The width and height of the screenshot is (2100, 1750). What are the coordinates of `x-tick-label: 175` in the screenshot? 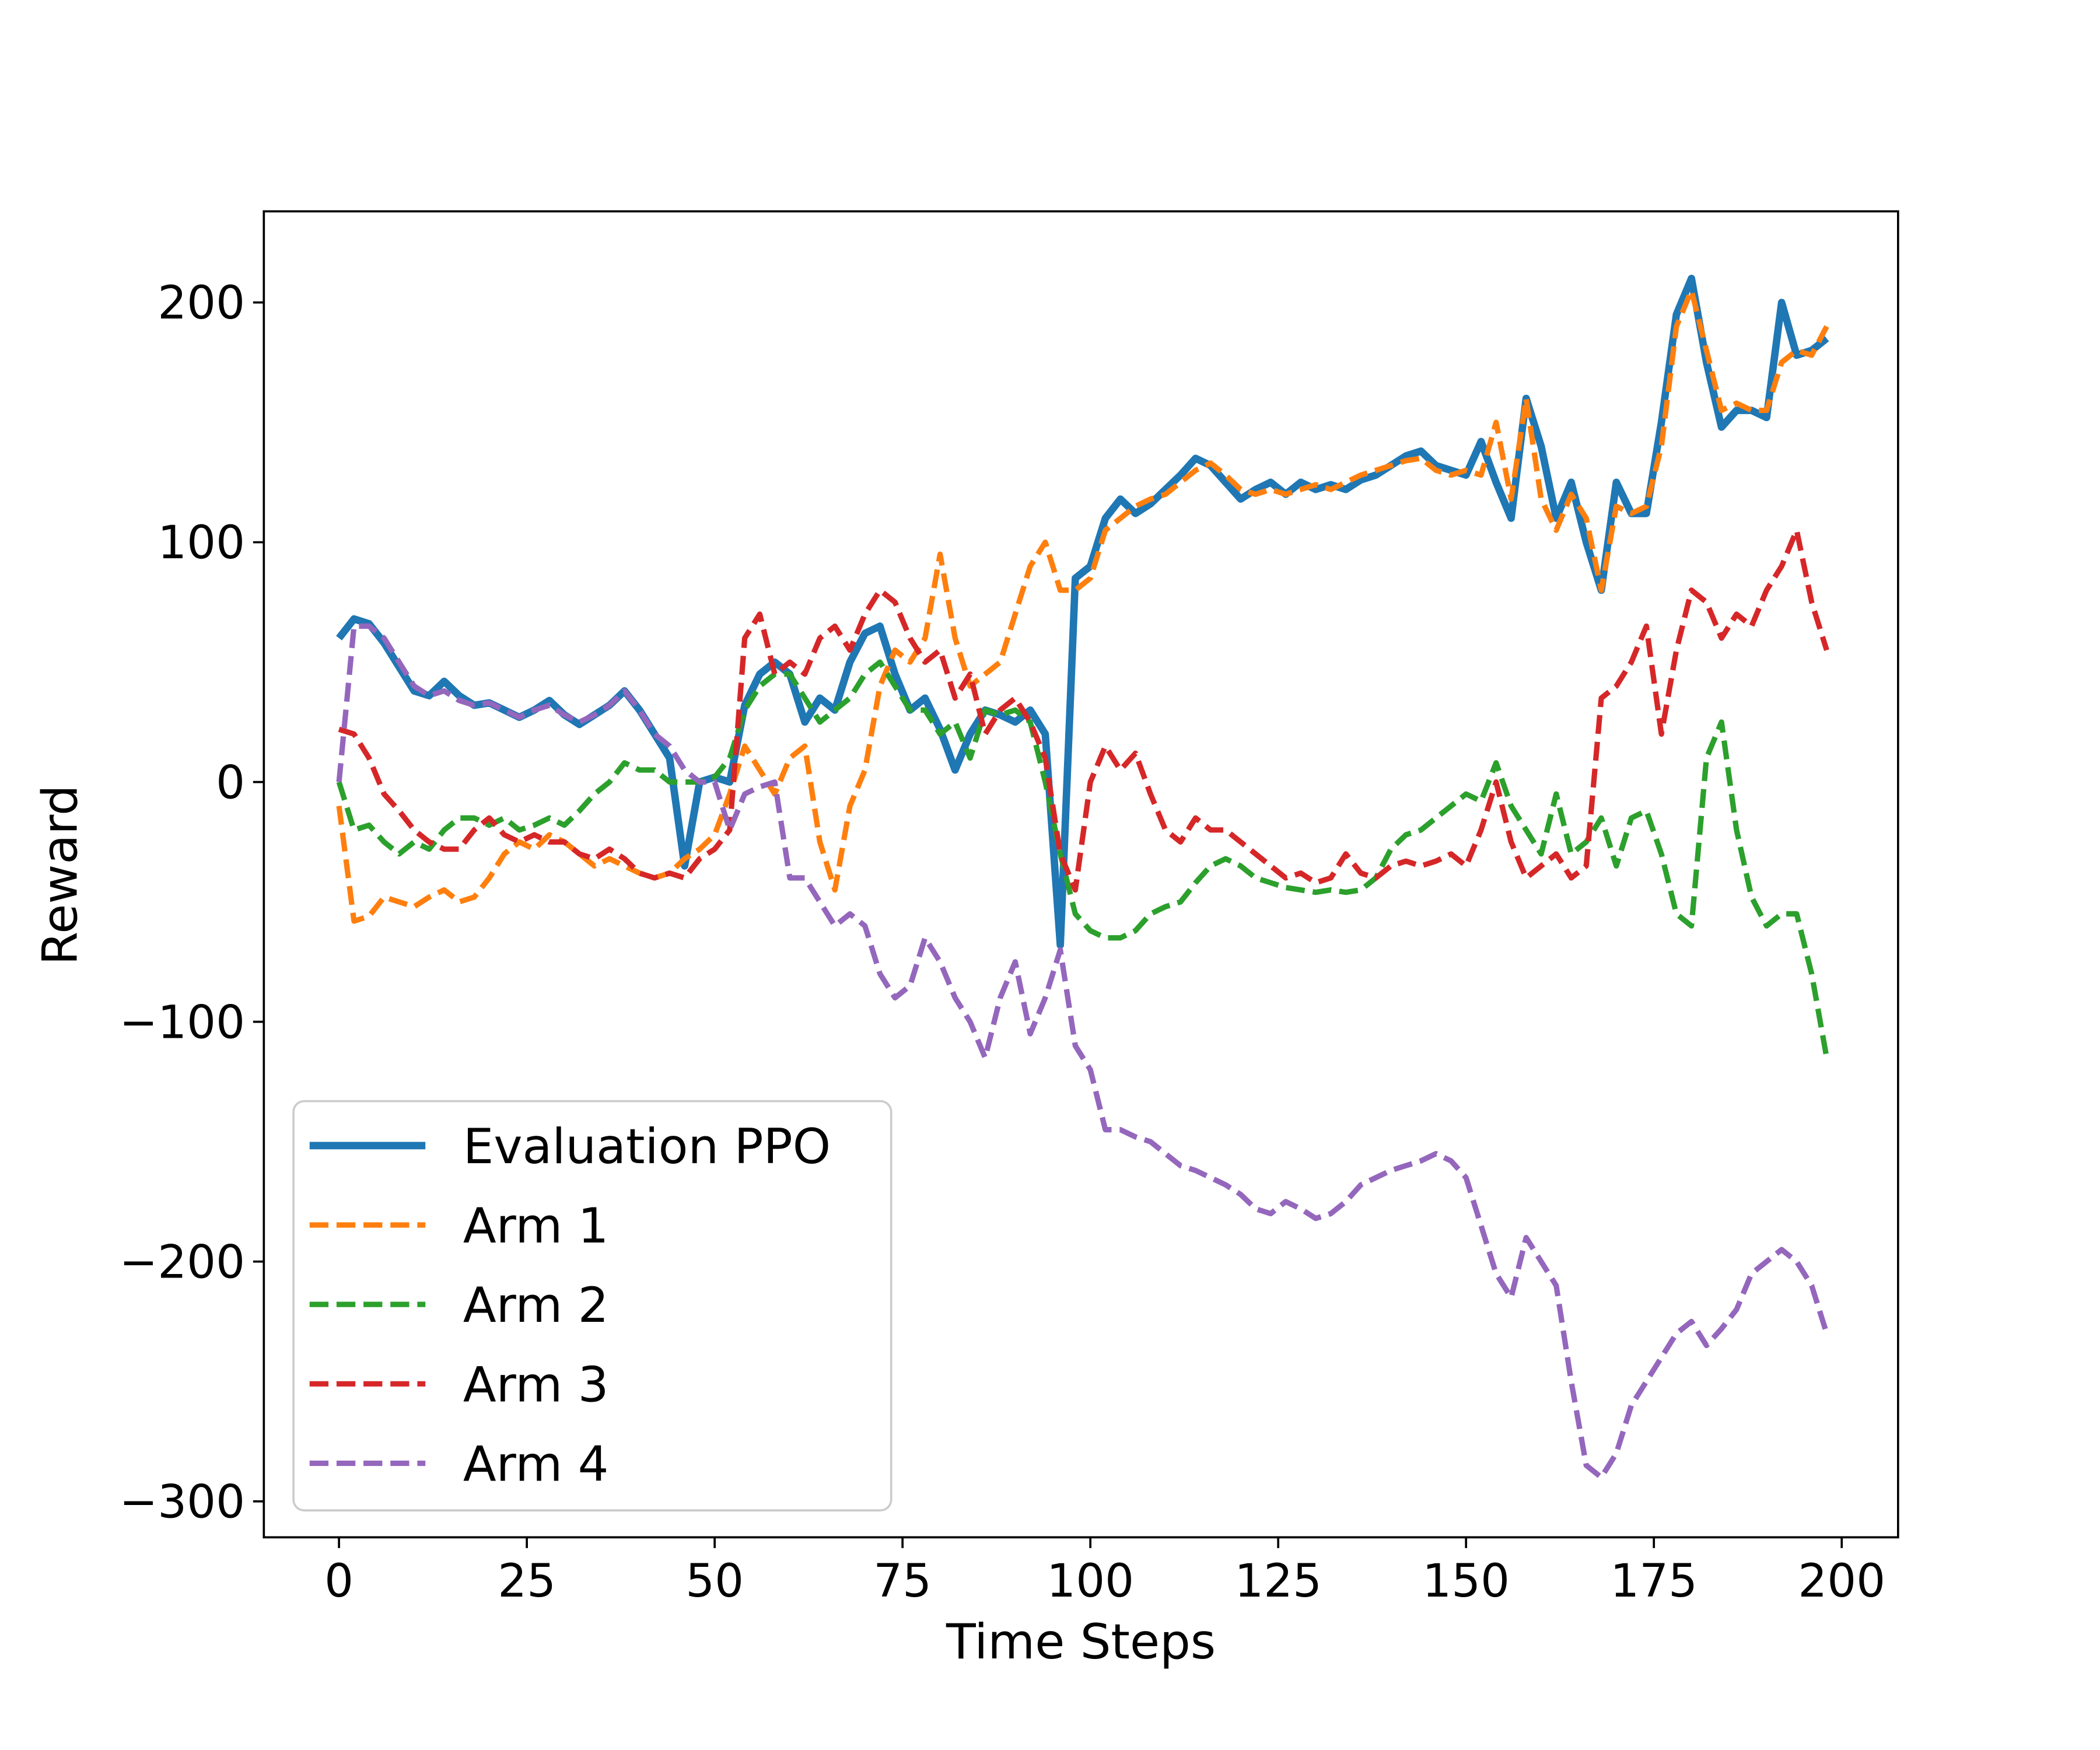 It's located at (1654, 1581).